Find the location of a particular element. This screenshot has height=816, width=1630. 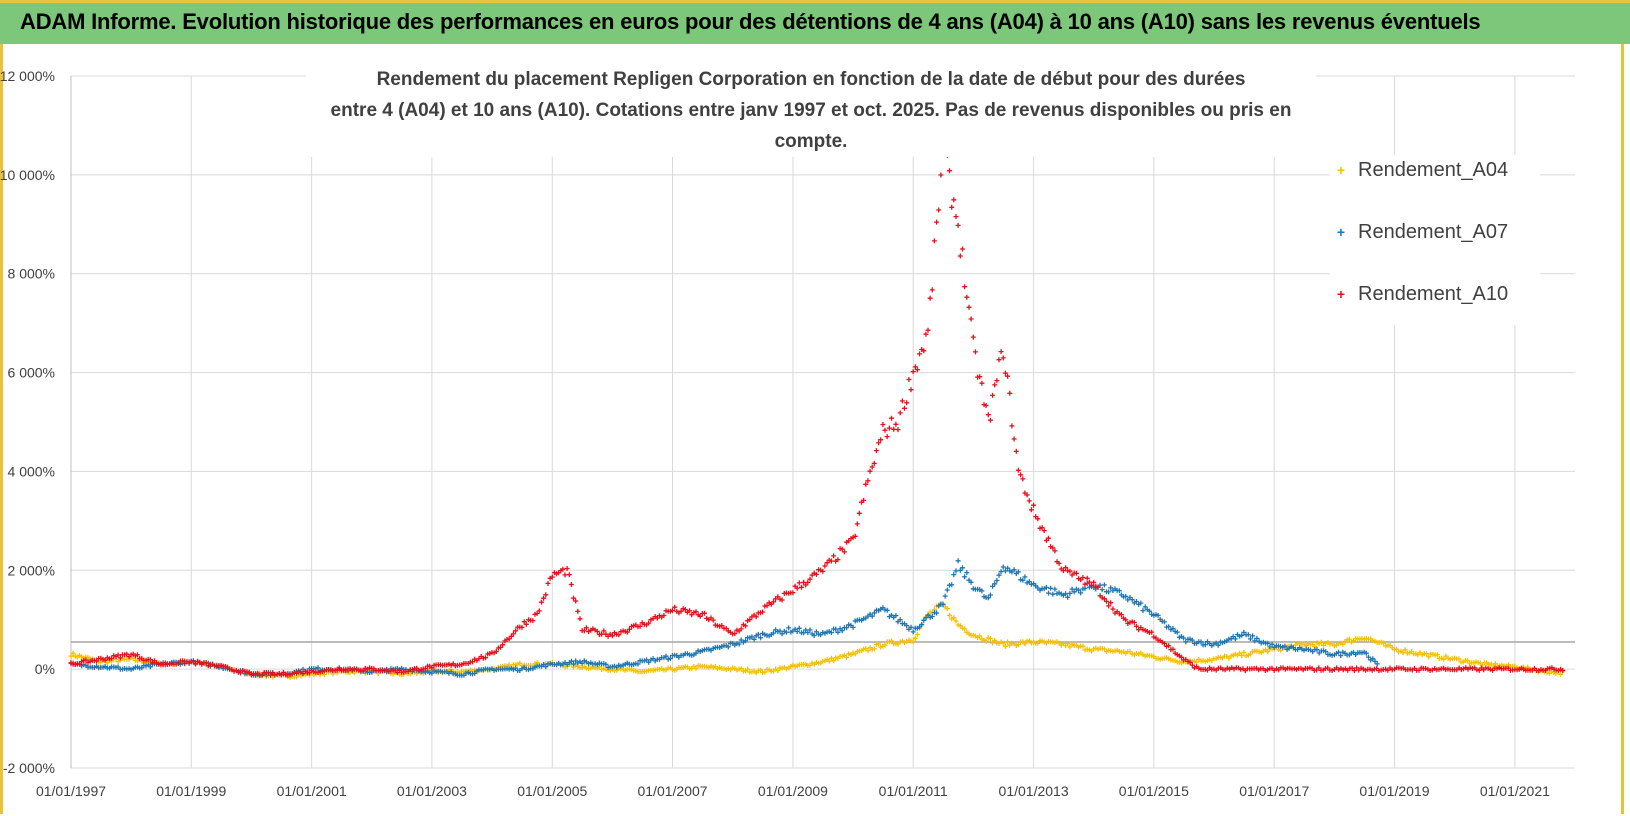

y-tick-label: 12 000% is located at coordinates (27, 76).